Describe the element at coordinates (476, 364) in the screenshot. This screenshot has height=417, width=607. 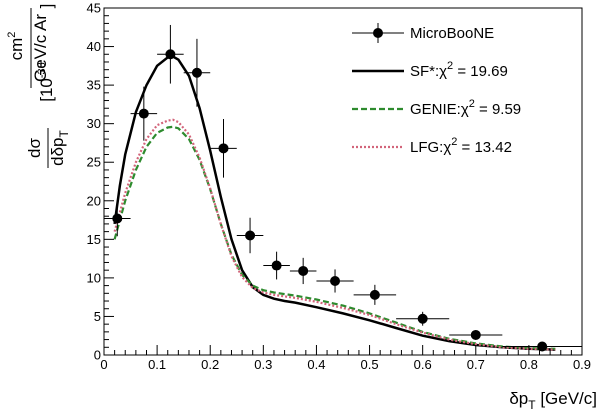
I see `x-tick-label: 0.7` at that location.